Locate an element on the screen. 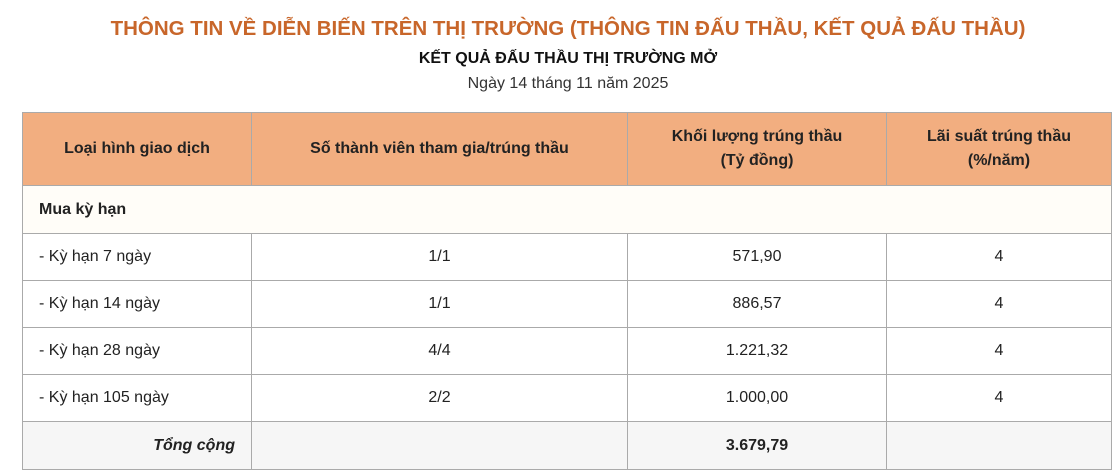 The width and height of the screenshot is (1118, 476). table-row: - Kỳ hạn 14 ngày 1/1 886,57 4 is located at coordinates (567, 304).